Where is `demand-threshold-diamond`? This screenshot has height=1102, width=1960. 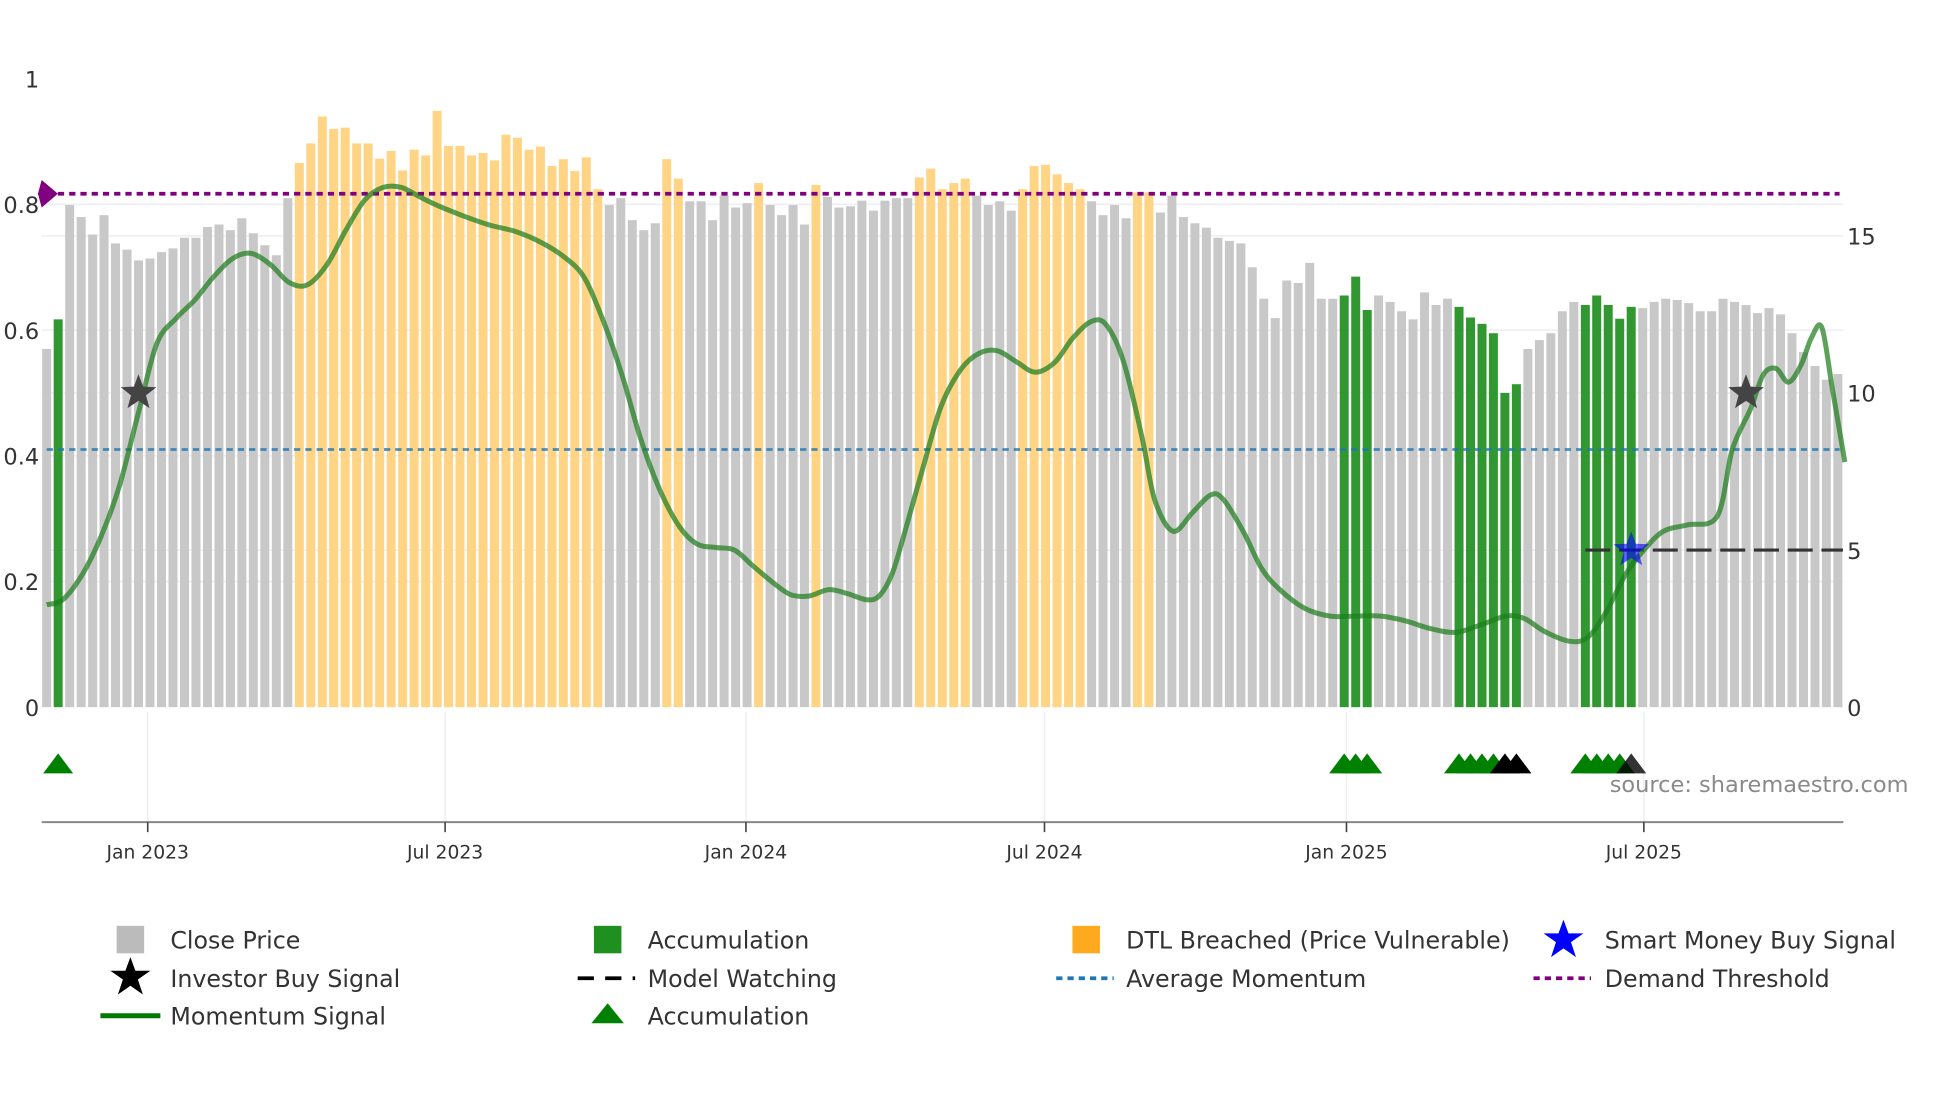
demand-threshold-diamond is located at coordinates (47, 193).